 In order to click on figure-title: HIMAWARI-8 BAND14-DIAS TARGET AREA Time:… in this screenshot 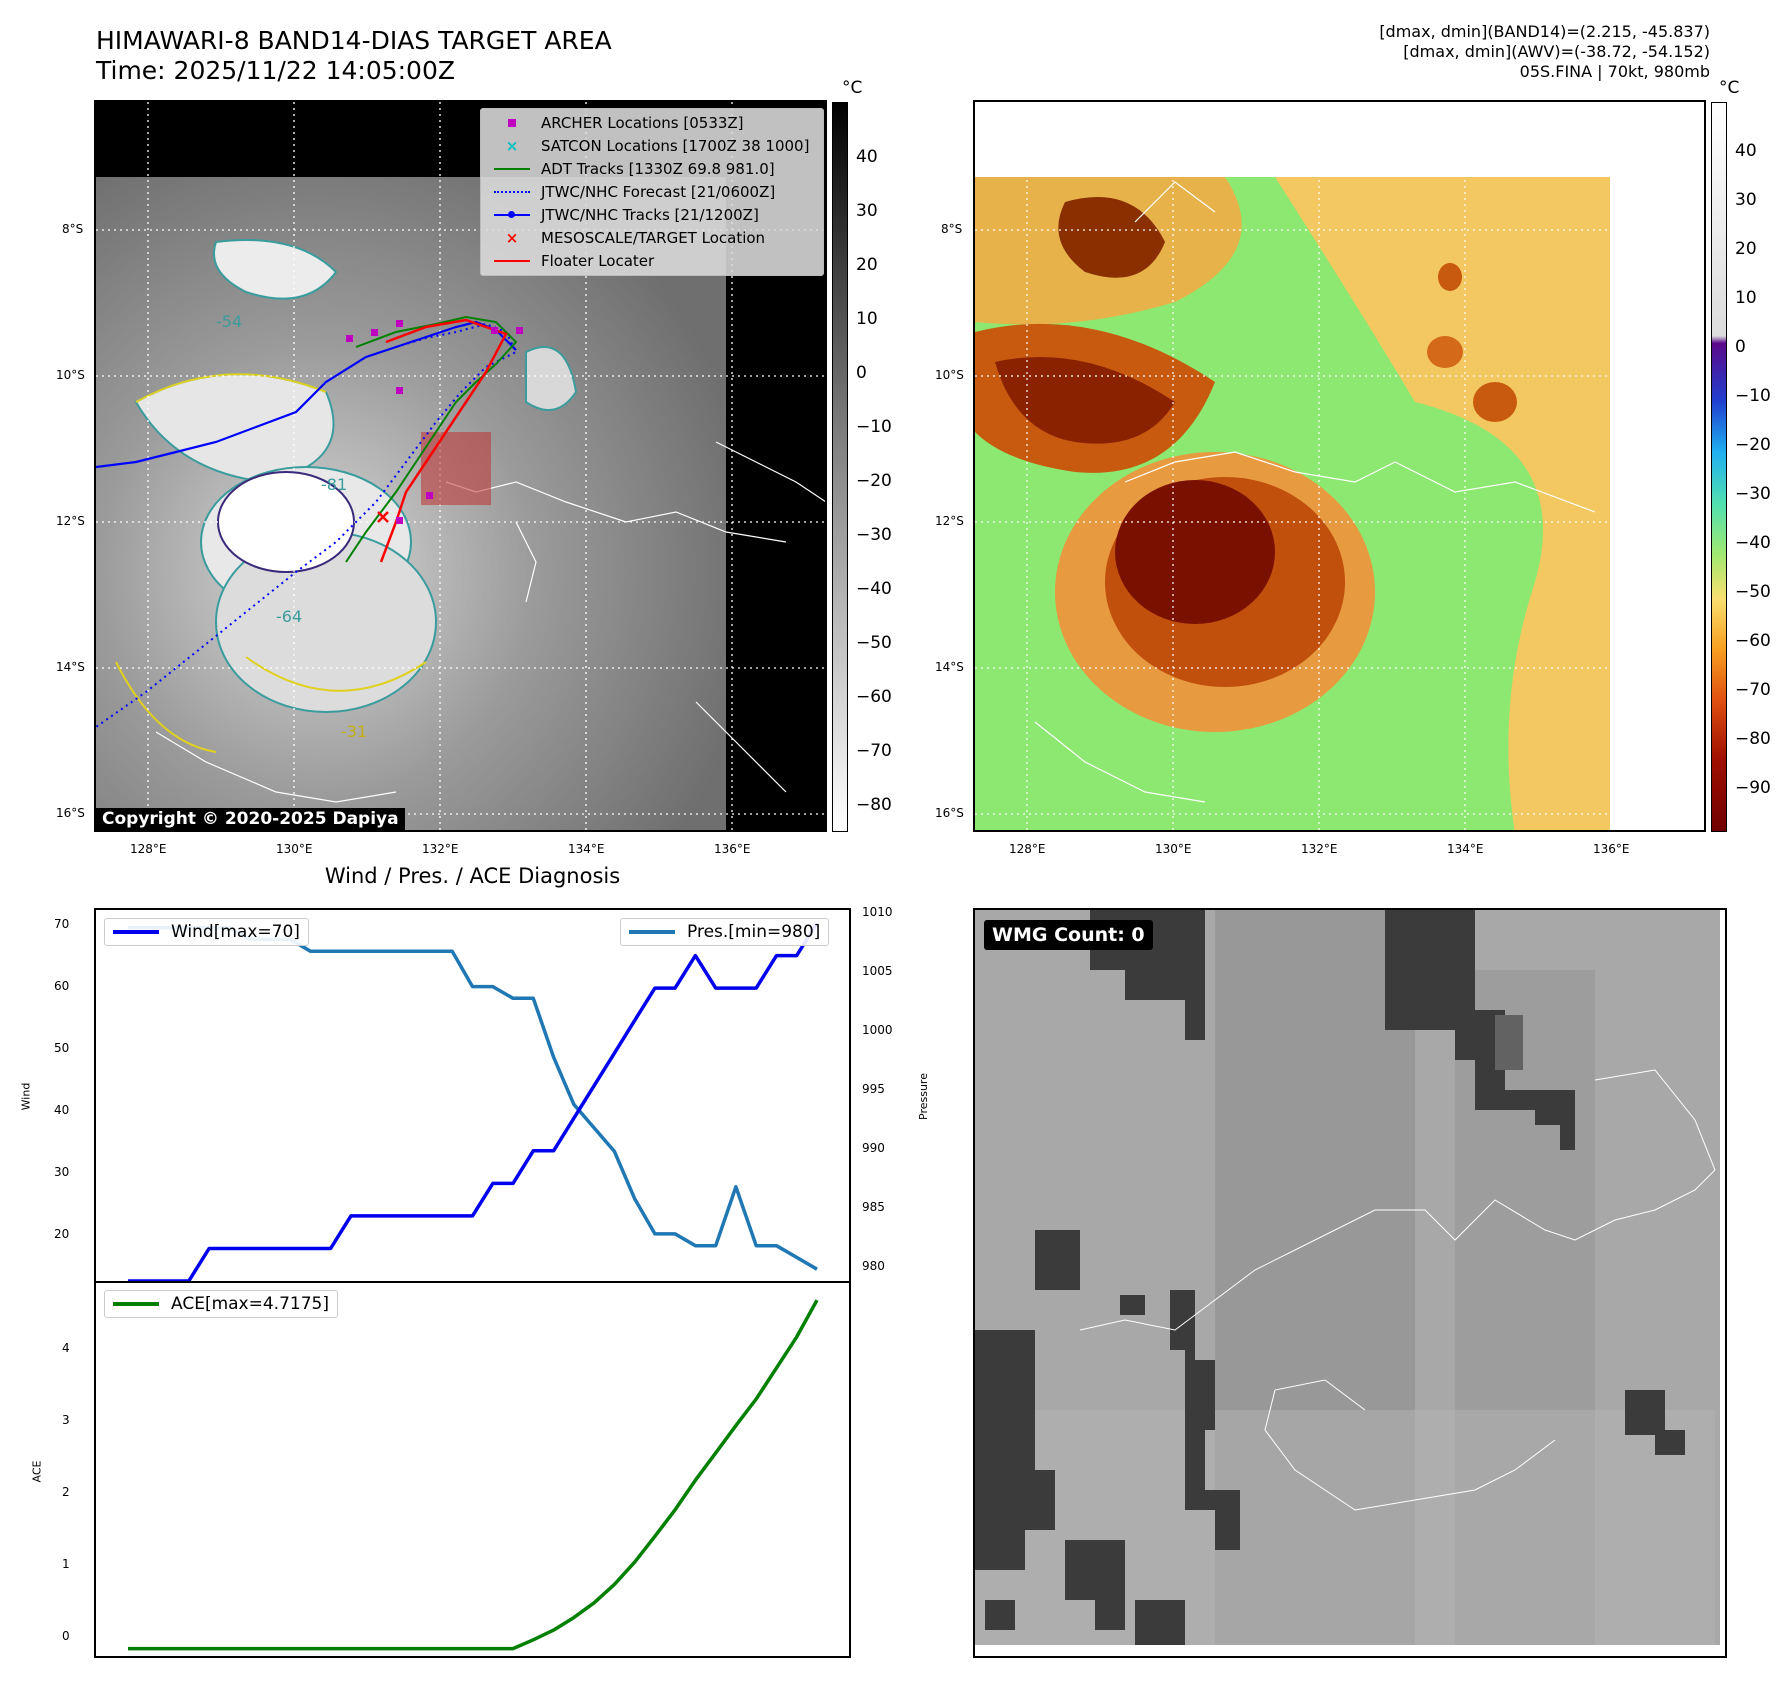, I will do `click(354, 56)`.